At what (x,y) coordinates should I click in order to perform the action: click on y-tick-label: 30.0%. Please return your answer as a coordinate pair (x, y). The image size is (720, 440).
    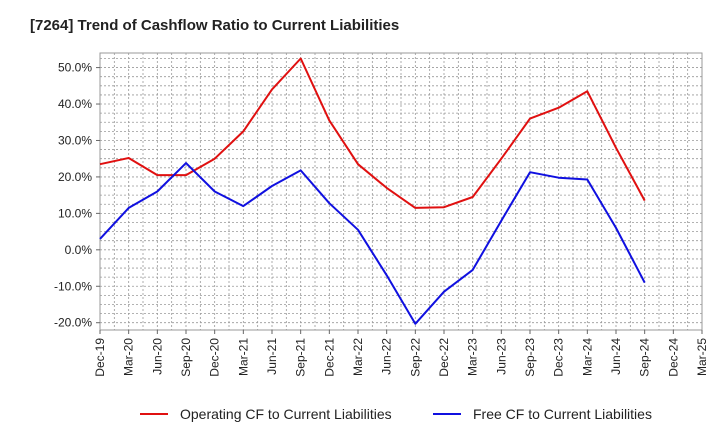
    Looking at the image, I should click on (75, 140).